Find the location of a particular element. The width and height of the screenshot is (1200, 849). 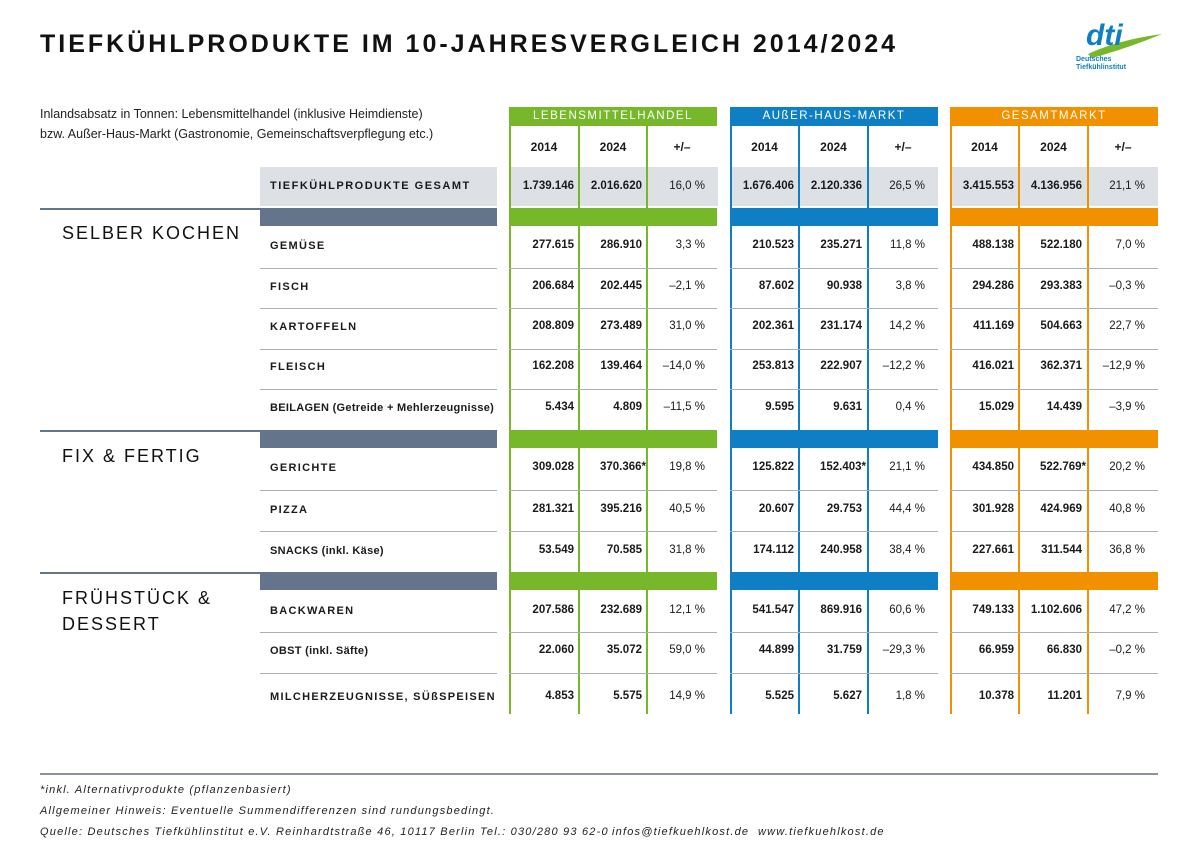

table-cell: 14,9 % is located at coordinates (687, 696).